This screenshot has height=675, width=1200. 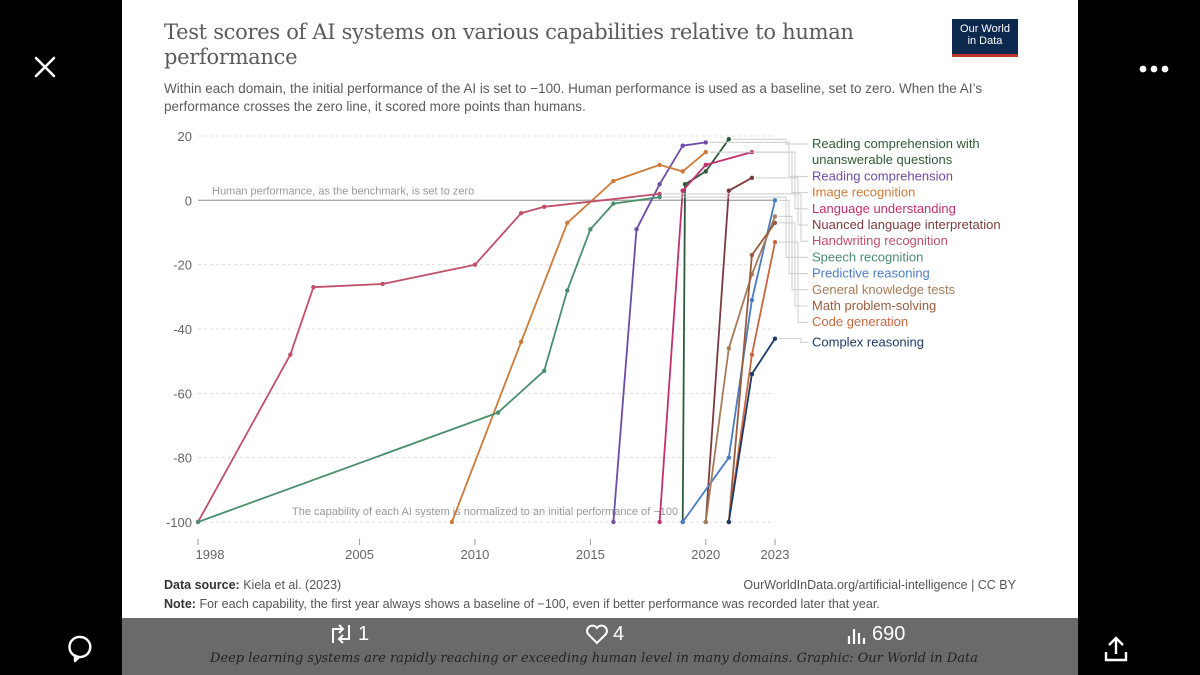 What do you see at coordinates (292, 585) in the screenshot?
I see `source-text: Kiela et al. (2023)` at bounding box center [292, 585].